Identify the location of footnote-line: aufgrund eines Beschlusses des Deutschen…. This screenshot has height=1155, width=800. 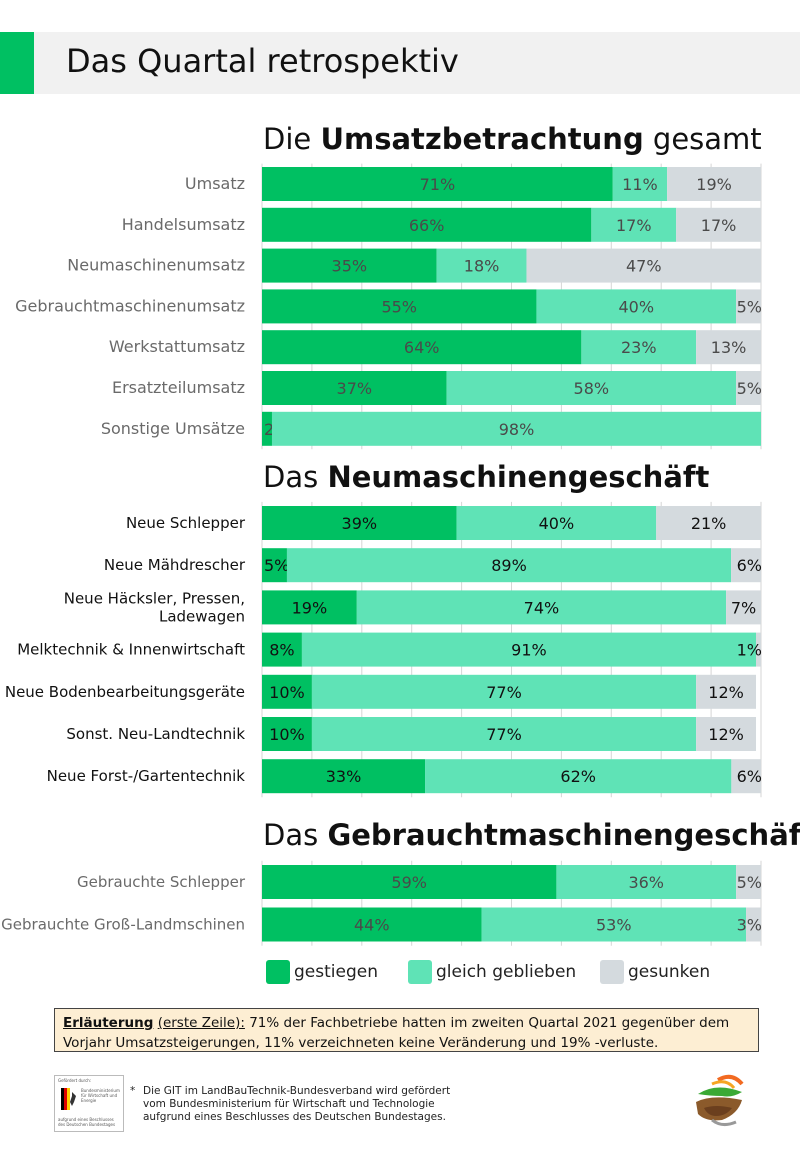
(294, 1117).